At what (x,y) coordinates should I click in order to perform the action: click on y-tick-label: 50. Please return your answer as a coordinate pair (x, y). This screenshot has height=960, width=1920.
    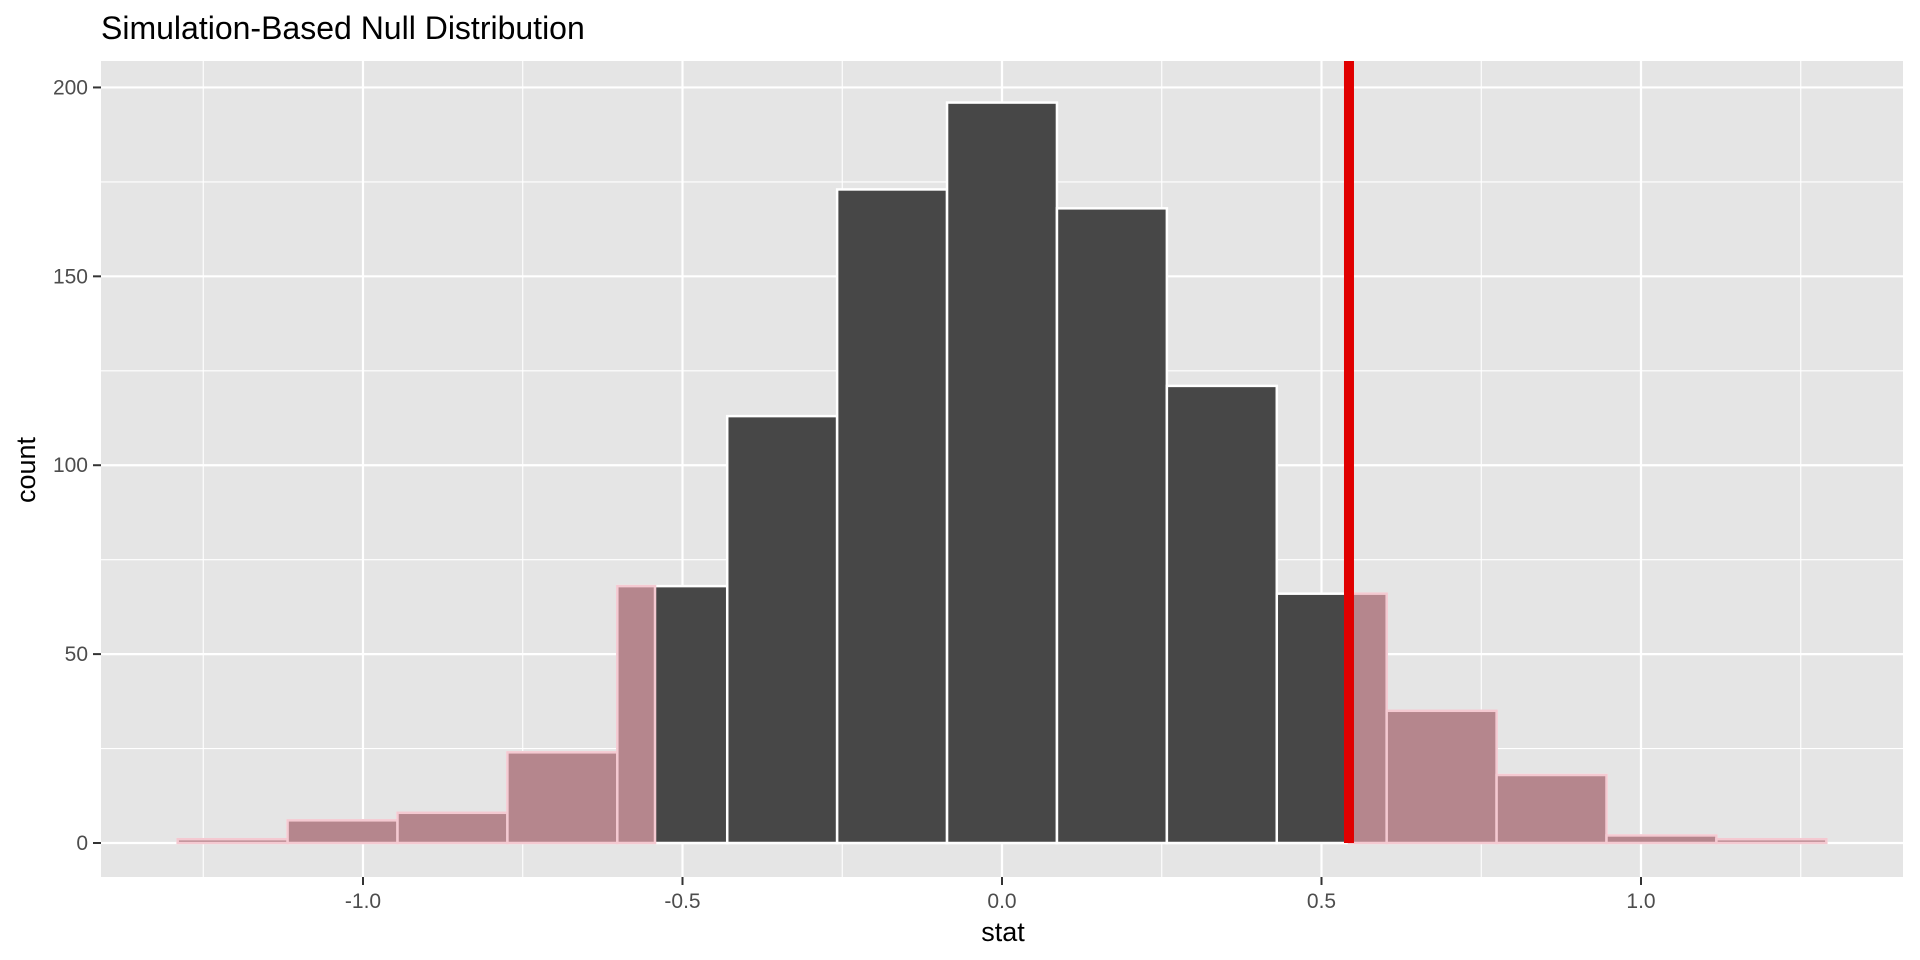
    Looking at the image, I should click on (76, 654).